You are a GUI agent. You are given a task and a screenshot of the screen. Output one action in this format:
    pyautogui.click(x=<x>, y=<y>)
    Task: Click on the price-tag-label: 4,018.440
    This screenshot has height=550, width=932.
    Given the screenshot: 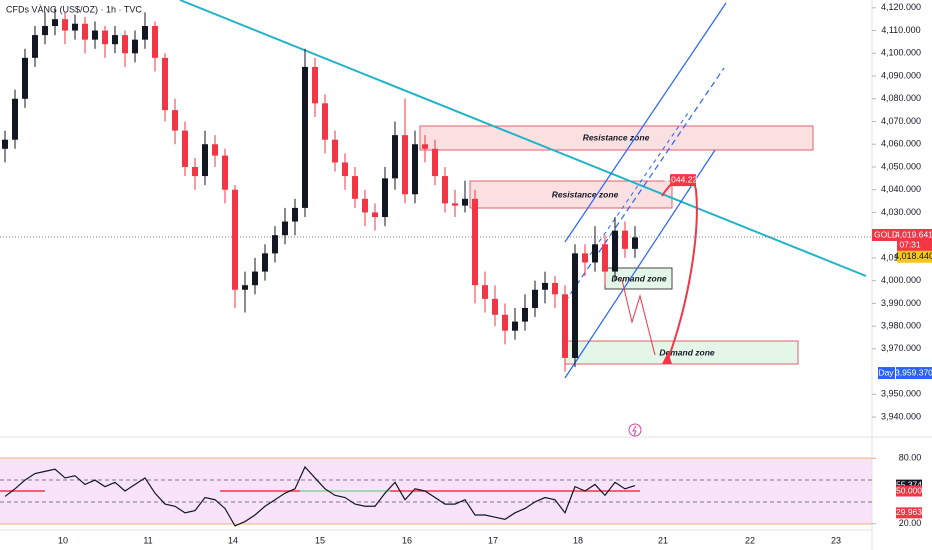 What is the action you would take?
    pyautogui.click(x=913, y=256)
    